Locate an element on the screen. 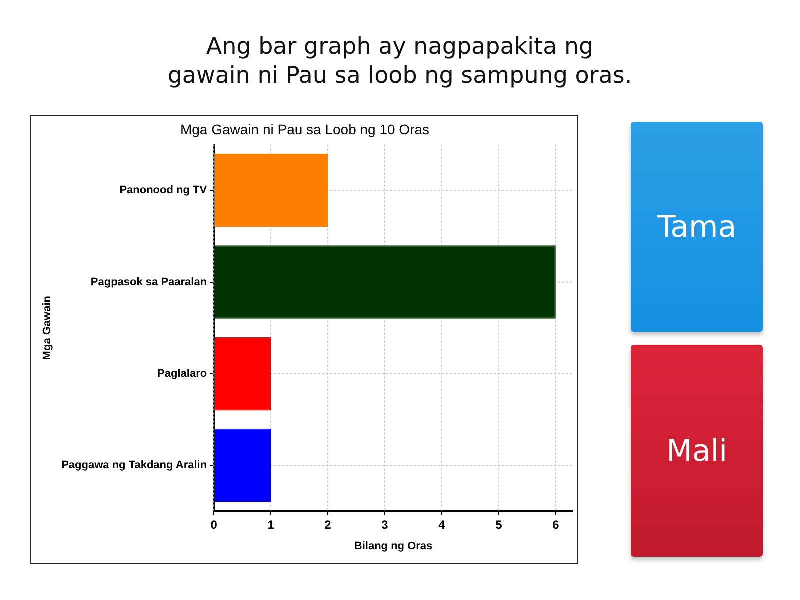 The image size is (800, 600). x-axis-title: Bilang ng Oras is located at coordinates (393, 546).